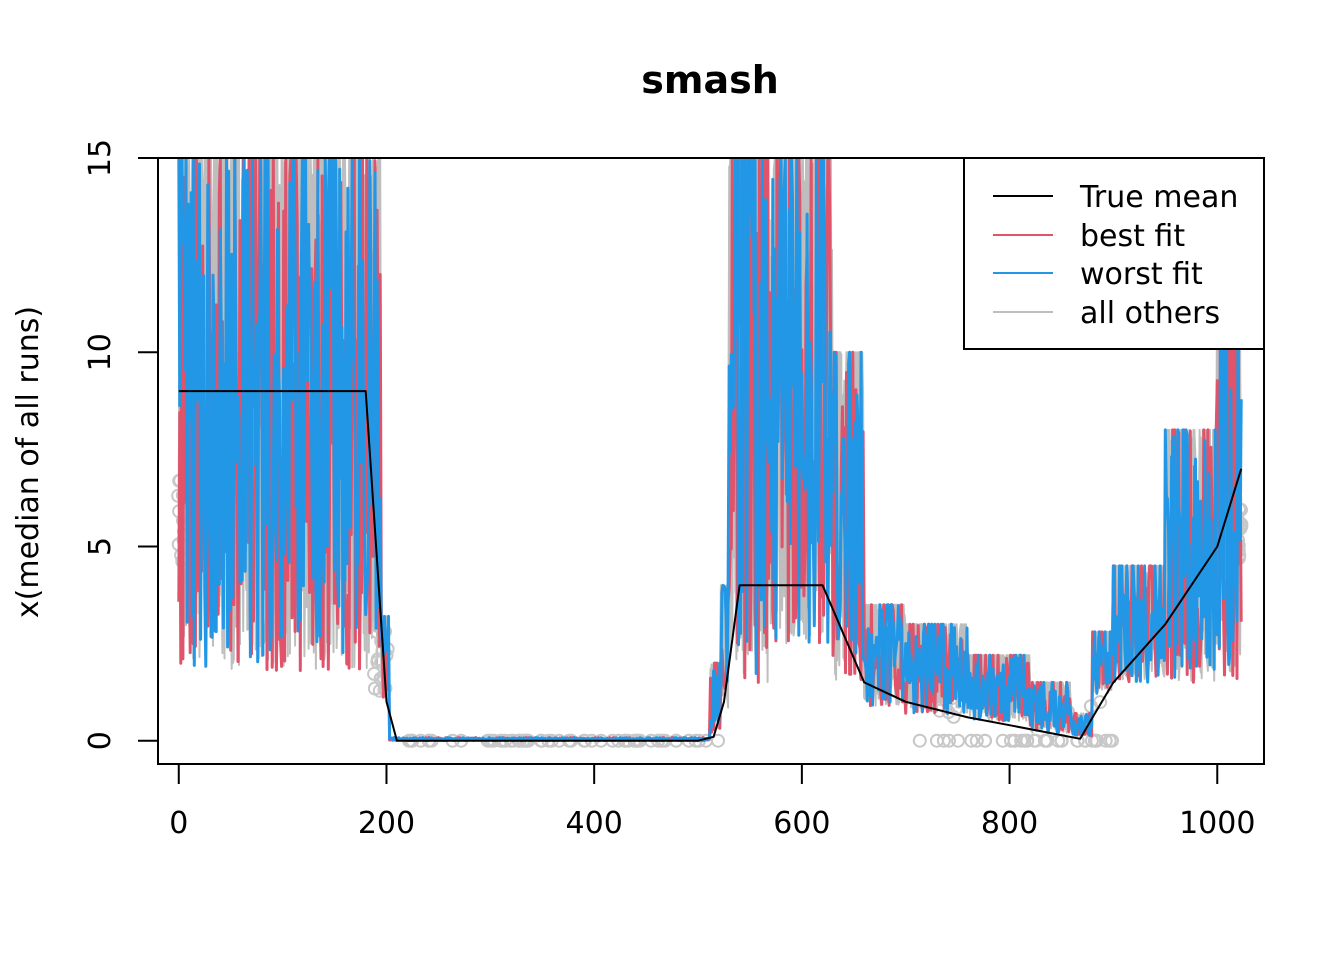  I want to click on y-axis: 0 5 10 15, so click(121, 444).